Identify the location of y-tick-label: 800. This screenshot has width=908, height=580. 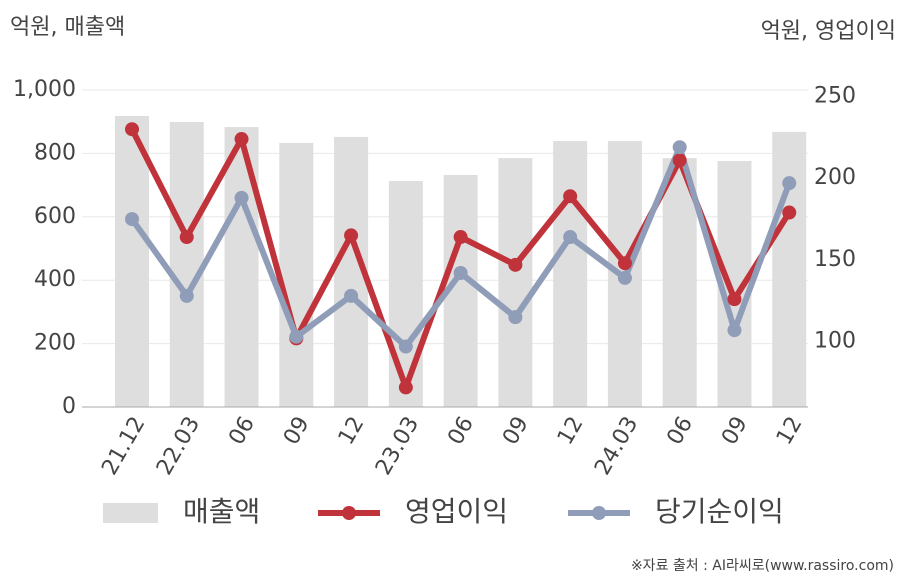
(55, 152).